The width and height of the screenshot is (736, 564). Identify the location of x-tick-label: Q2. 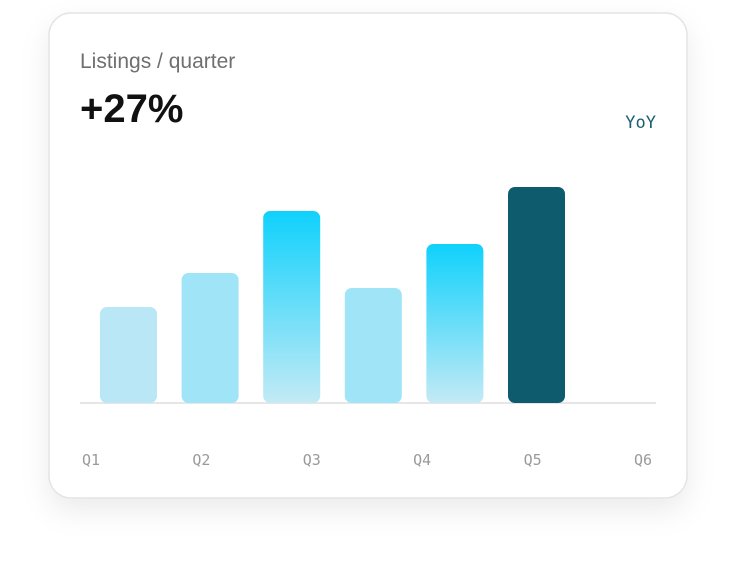
(201, 460).